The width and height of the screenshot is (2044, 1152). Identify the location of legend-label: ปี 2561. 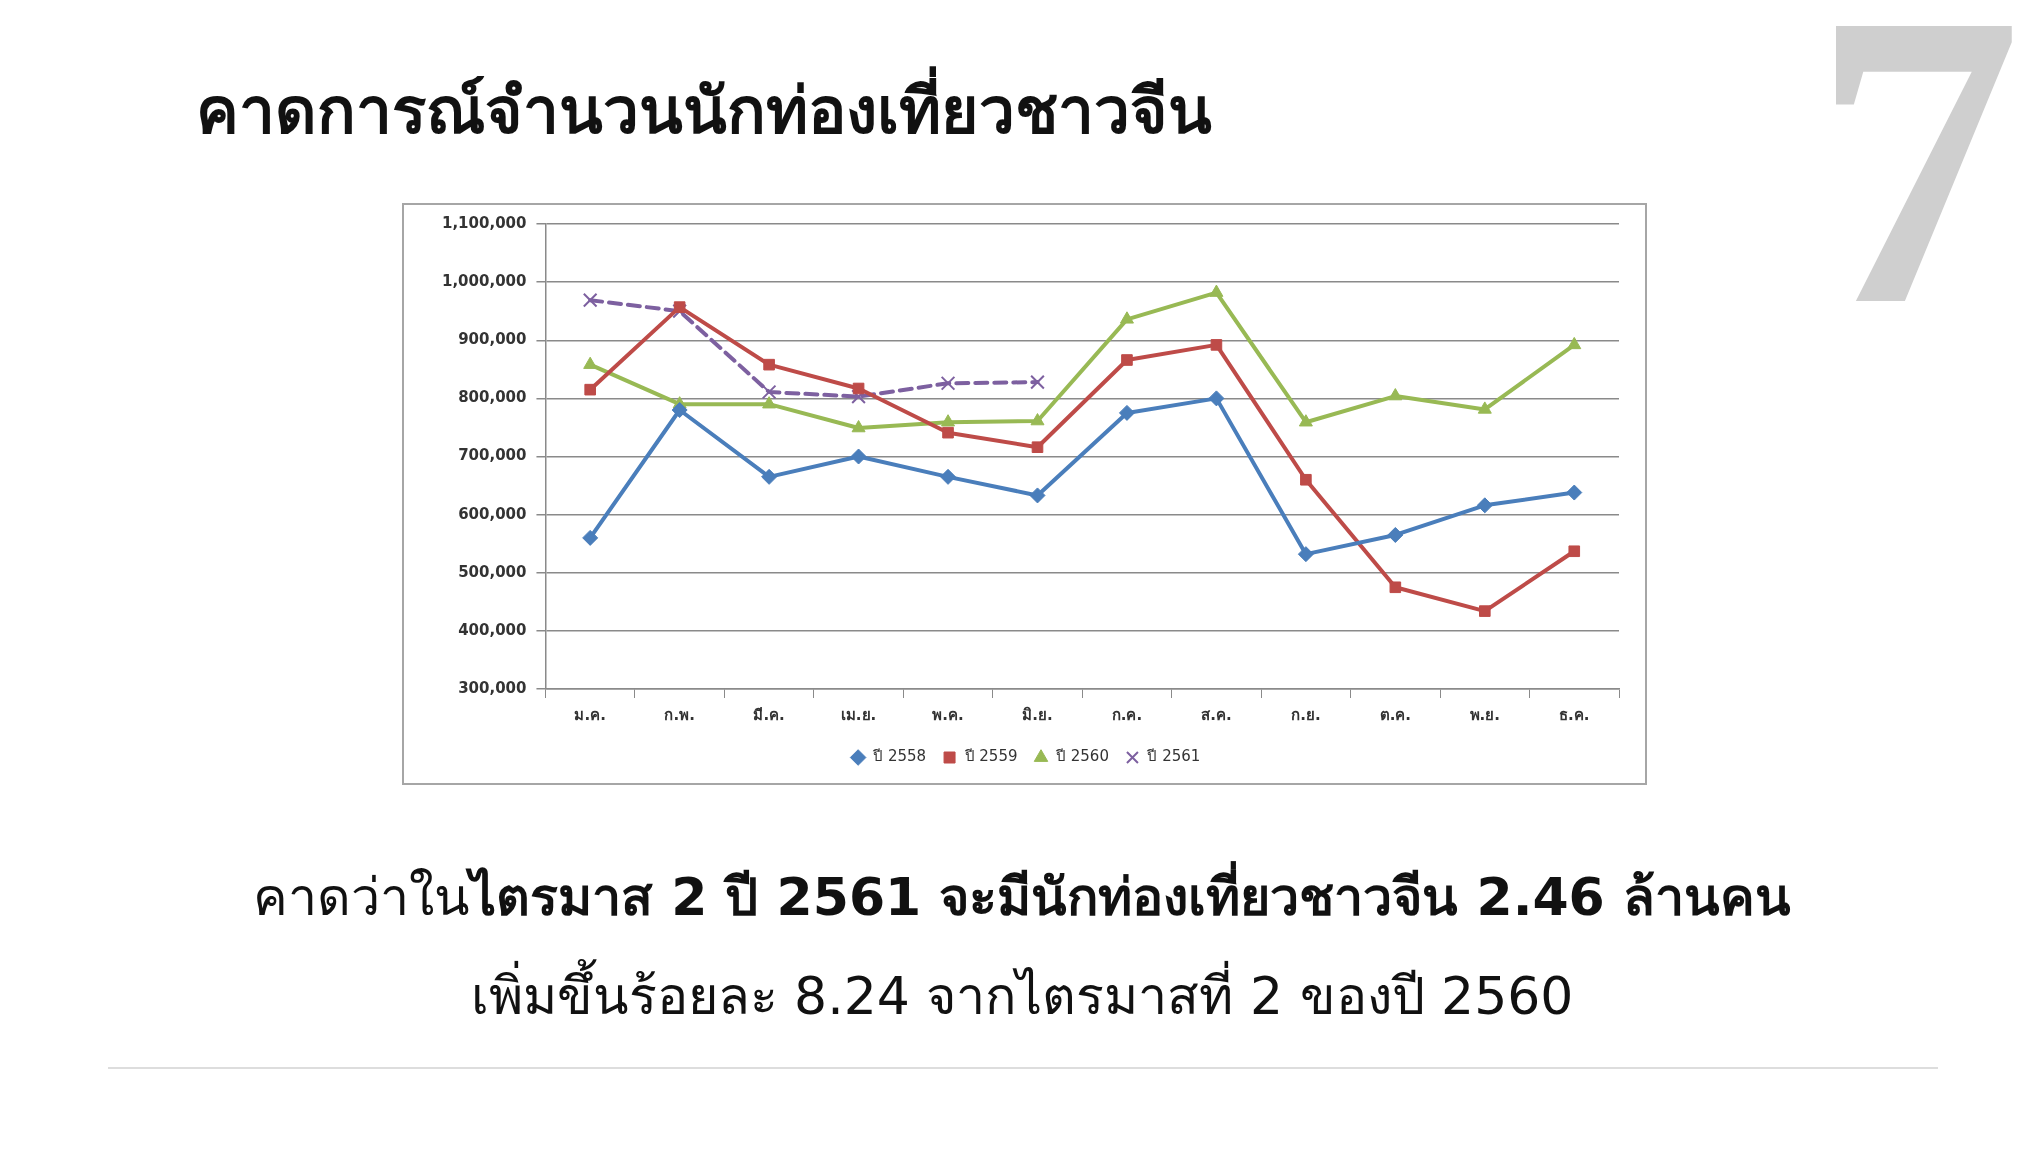
(1173, 756).